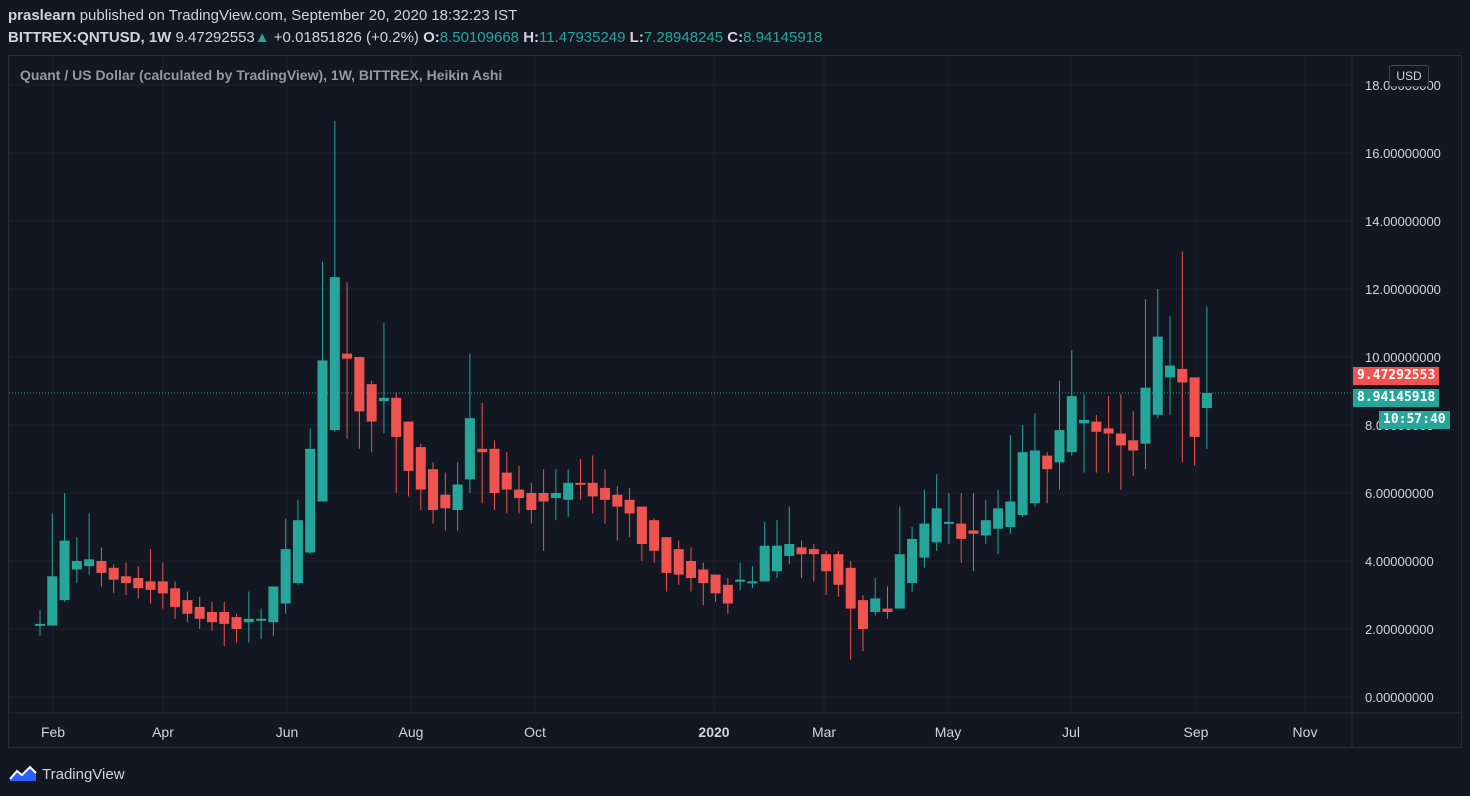 The image size is (1470, 796). Describe the element at coordinates (262, 37) in the screenshot. I see `up-triangle-icon: ▲` at that location.